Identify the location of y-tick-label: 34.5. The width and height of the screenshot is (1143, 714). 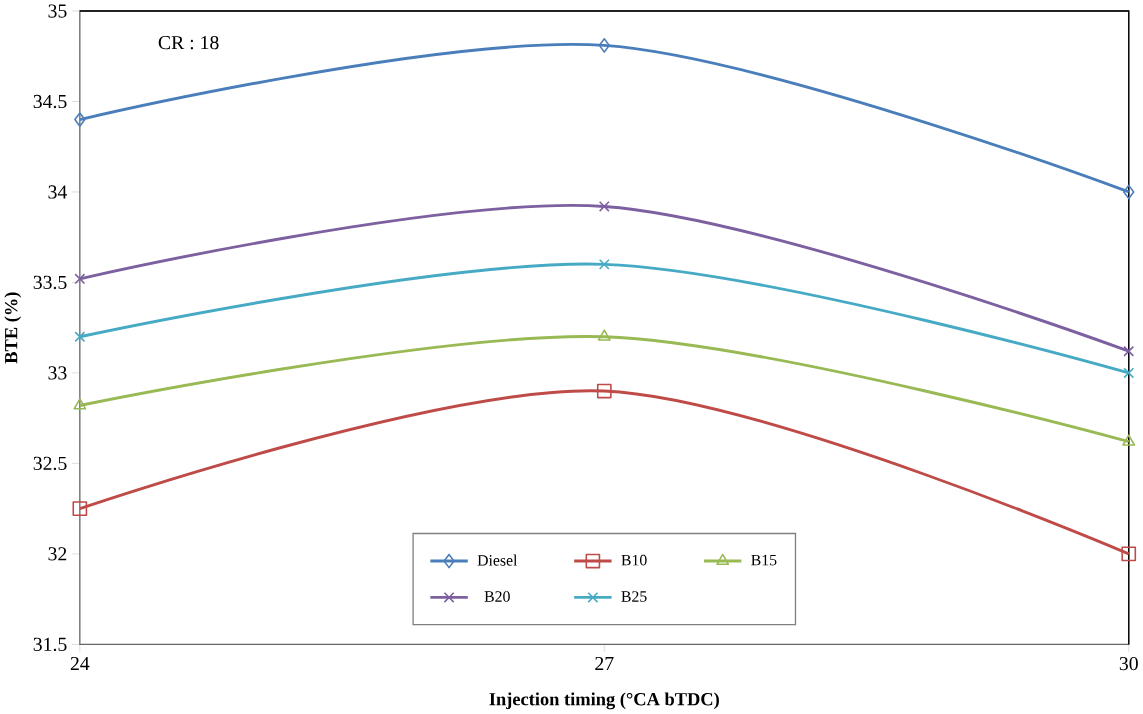
(50, 102).